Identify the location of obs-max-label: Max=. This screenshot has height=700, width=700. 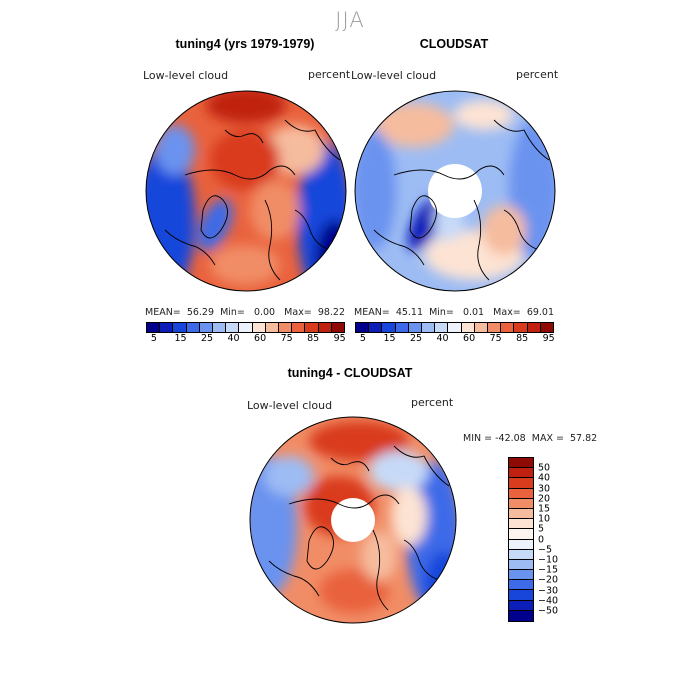
(507, 312).